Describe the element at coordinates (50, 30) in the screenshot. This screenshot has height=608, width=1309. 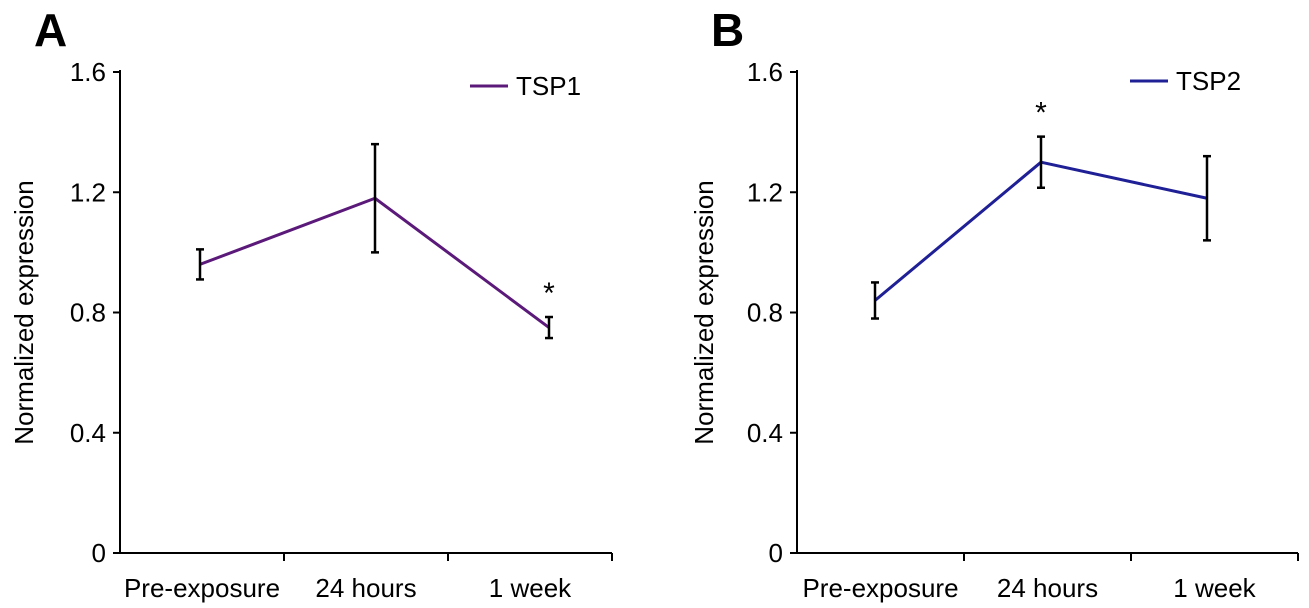
I see `panel-letter: A` at that location.